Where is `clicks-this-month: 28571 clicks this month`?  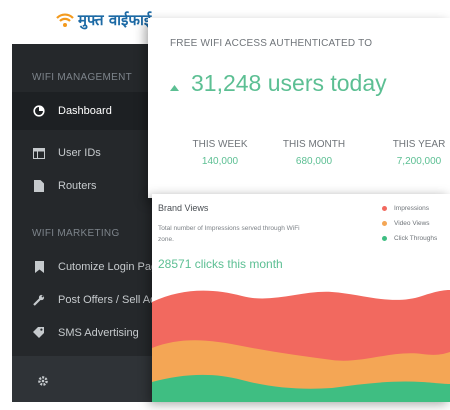 clicks-this-month: 28571 clicks this month is located at coordinates (220, 264).